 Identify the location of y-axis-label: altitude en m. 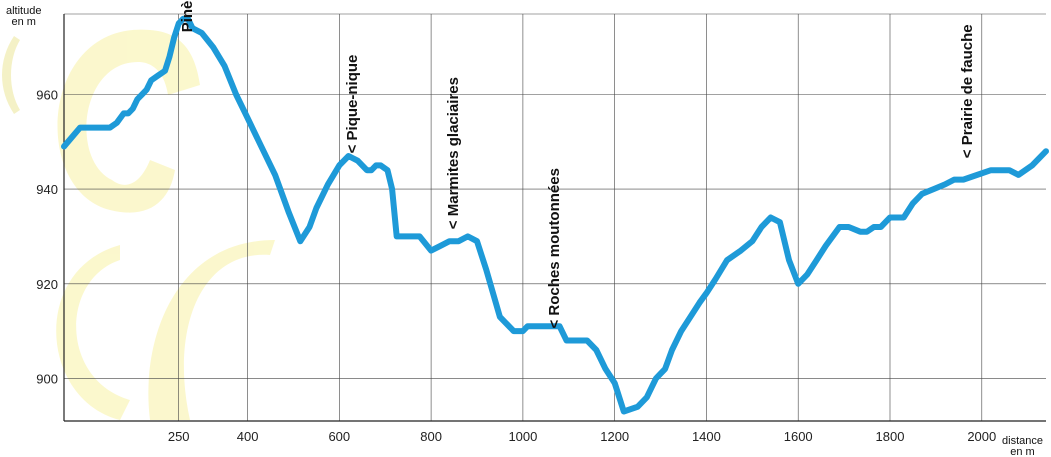
(23, 17).